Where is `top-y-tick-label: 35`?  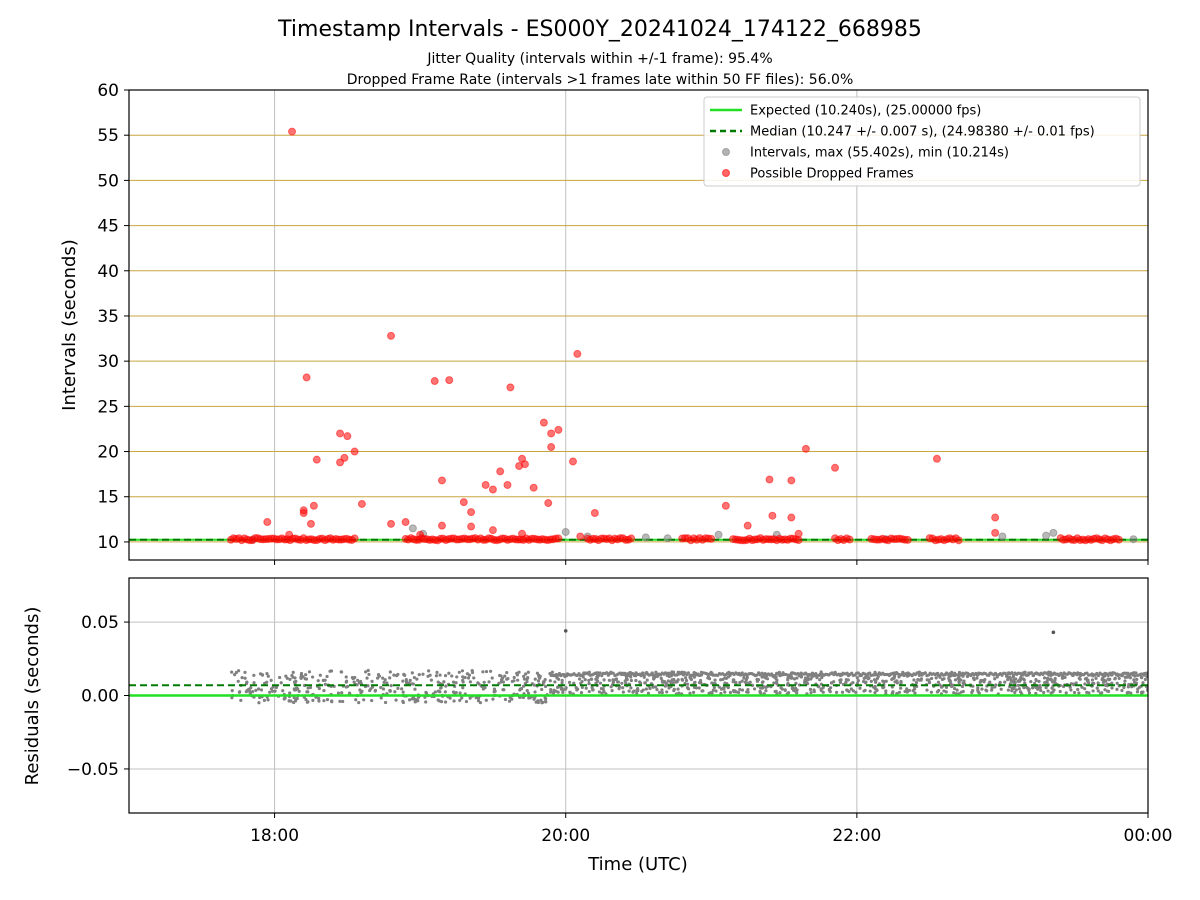
top-y-tick-label: 35 is located at coordinates (108, 317).